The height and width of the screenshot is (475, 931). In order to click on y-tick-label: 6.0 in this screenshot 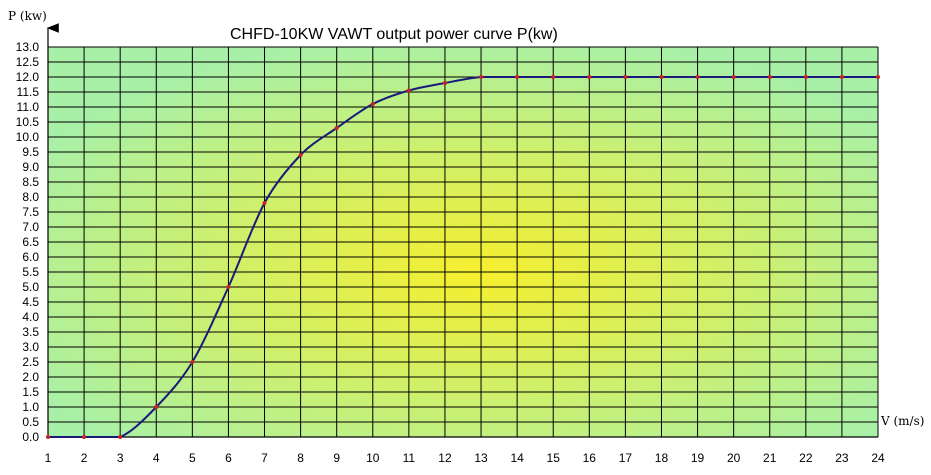, I will do `click(30, 257)`.